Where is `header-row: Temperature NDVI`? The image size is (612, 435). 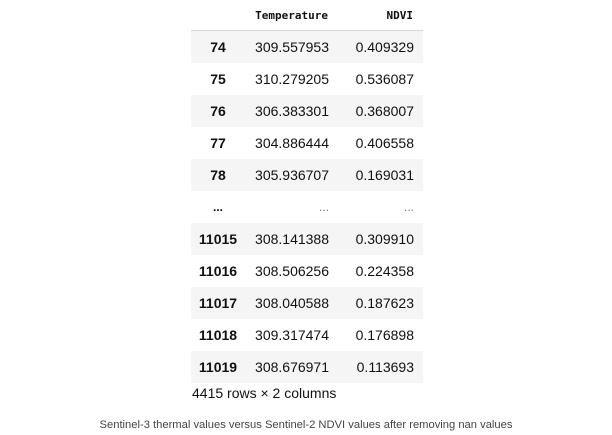 header-row: Temperature NDVI is located at coordinates (307, 15).